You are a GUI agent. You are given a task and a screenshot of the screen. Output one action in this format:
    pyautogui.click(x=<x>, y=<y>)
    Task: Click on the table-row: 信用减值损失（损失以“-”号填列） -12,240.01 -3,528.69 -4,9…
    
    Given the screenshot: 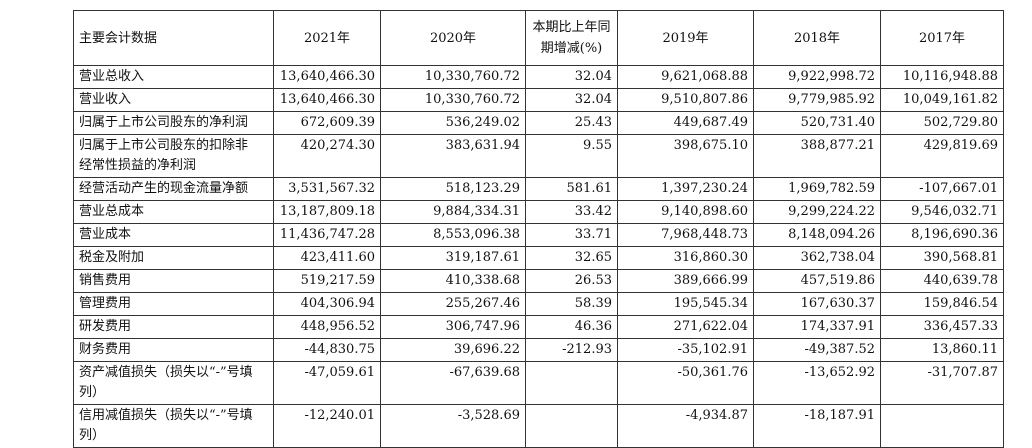 What is the action you would take?
    pyautogui.click(x=538, y=426)
    